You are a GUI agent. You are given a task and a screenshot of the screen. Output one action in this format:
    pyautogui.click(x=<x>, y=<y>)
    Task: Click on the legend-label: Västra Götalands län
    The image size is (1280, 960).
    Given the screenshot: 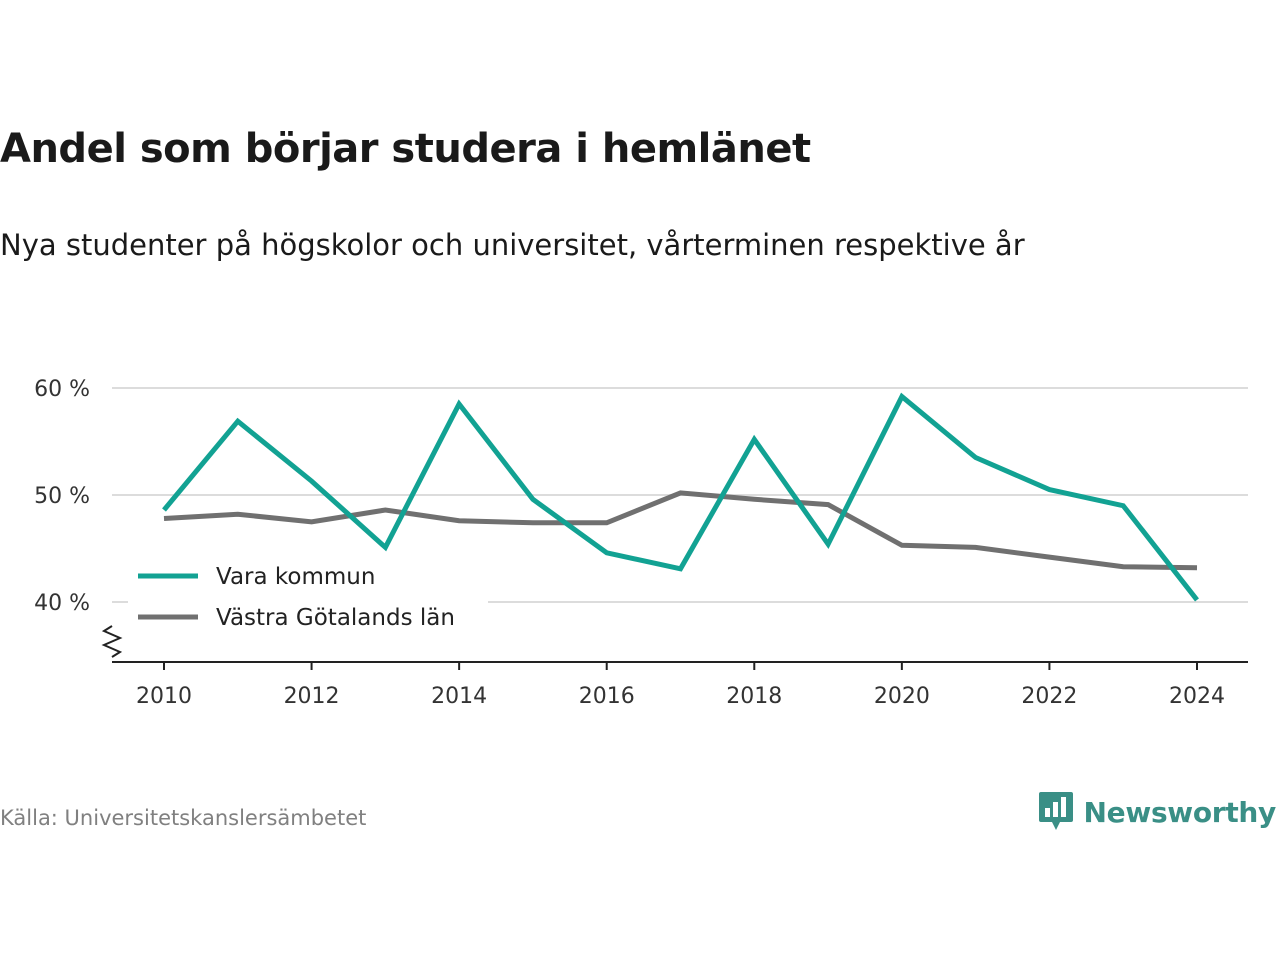 What is the action you would take?
    pyautogui.click(x=335, y=618)
    